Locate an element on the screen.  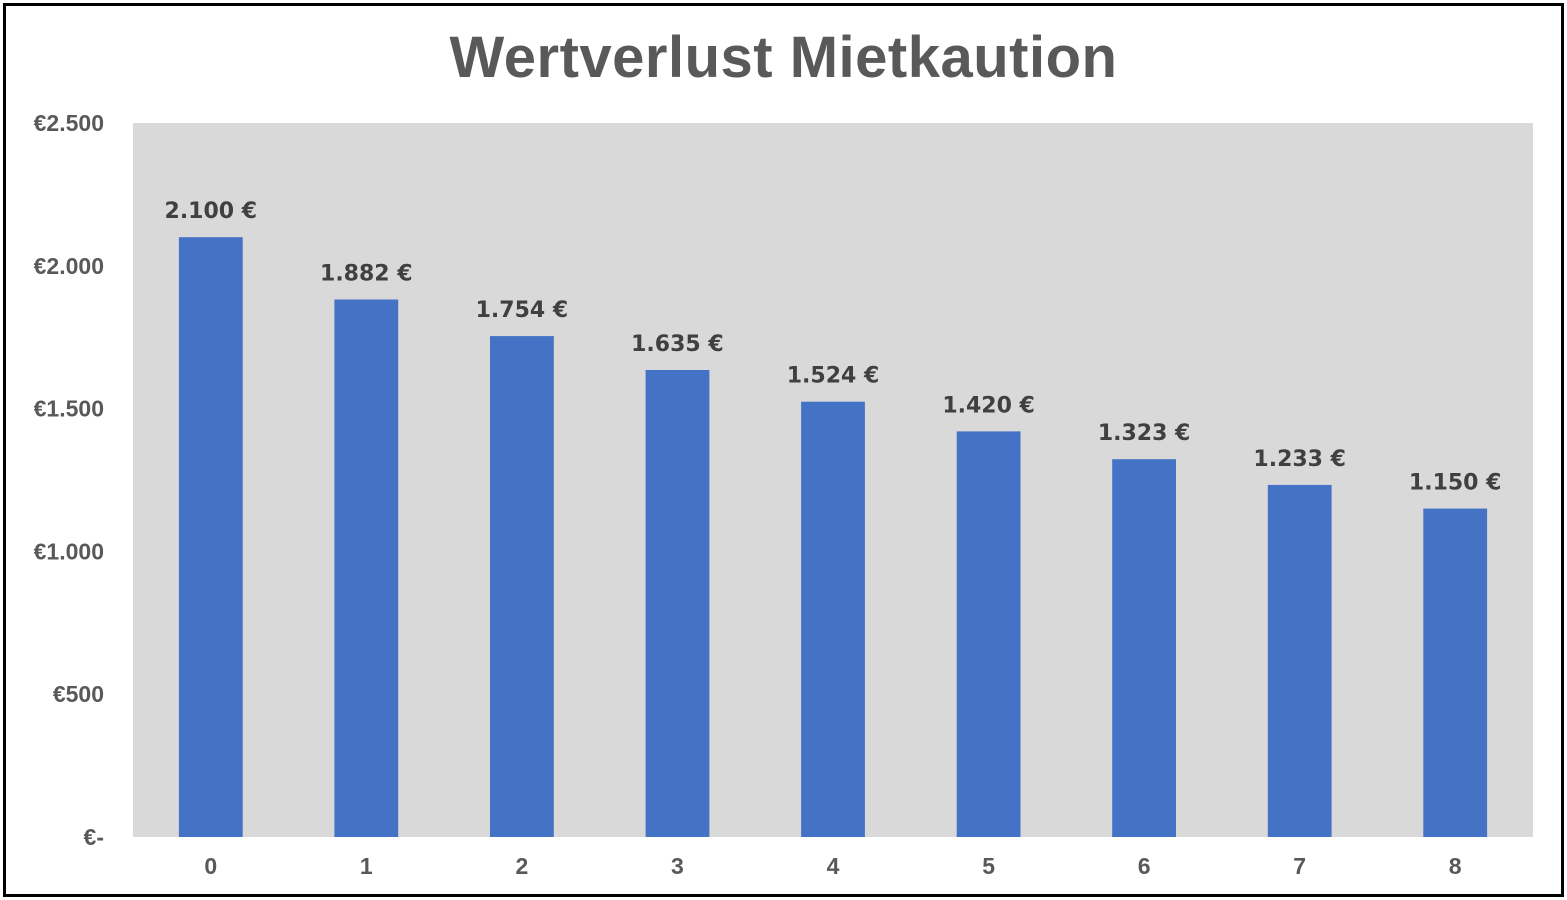
y-tick-label-0: €- is located at coordinates (94, 837).